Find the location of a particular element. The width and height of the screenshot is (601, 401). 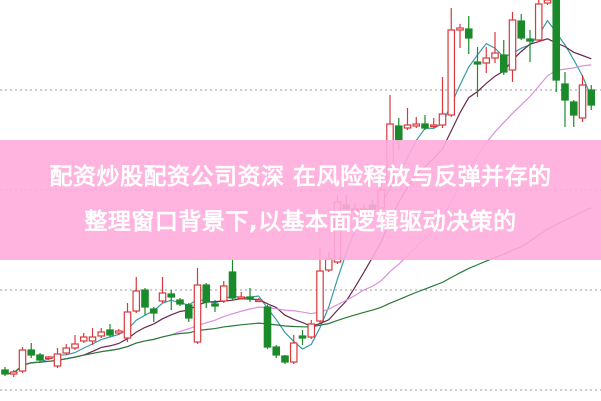

banner-title-line-1: 配资炒股配资公司资深 在风险释放与反弹并存的 is located at coordinates (300, 177).